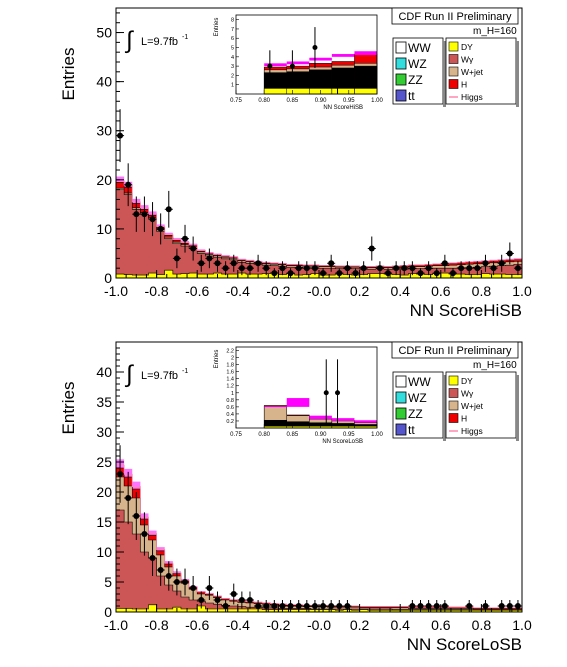  What do you see at coordinates (360, 291) in the screenshot?
I see `x-tick-label: 0.2` at bounding box center [360, 291].